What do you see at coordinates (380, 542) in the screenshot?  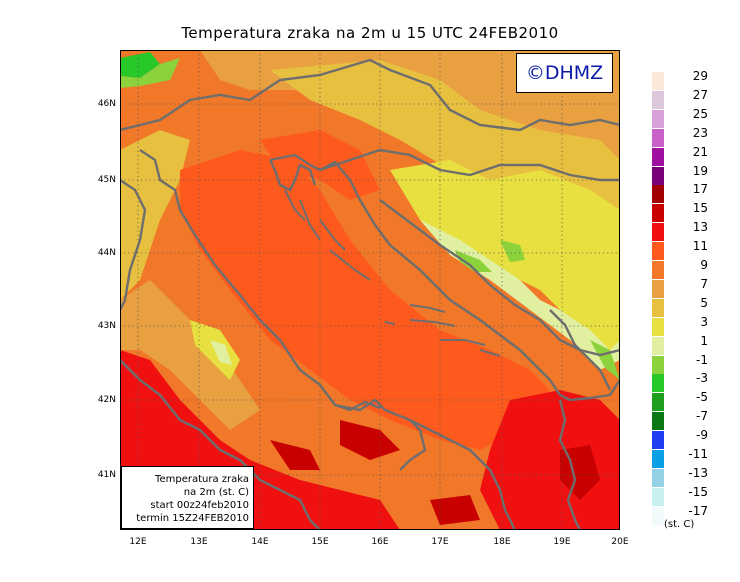 I see `lon-label-16e: 16E` at bounding box center [380, 542].